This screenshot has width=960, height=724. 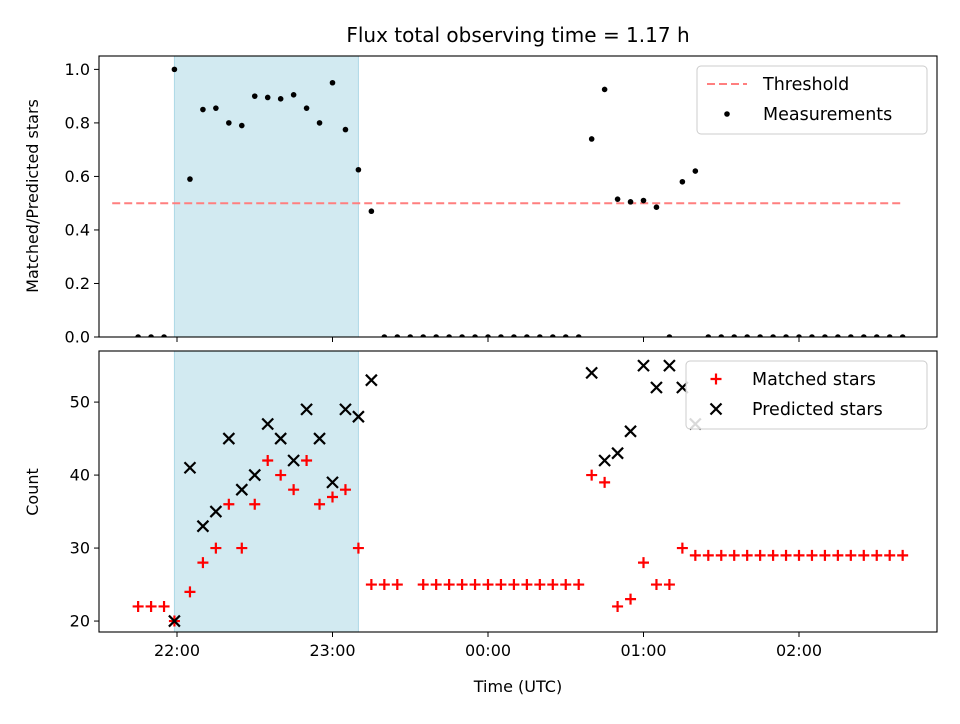 I want to click on legend-marker, so click(x=727, y=114).